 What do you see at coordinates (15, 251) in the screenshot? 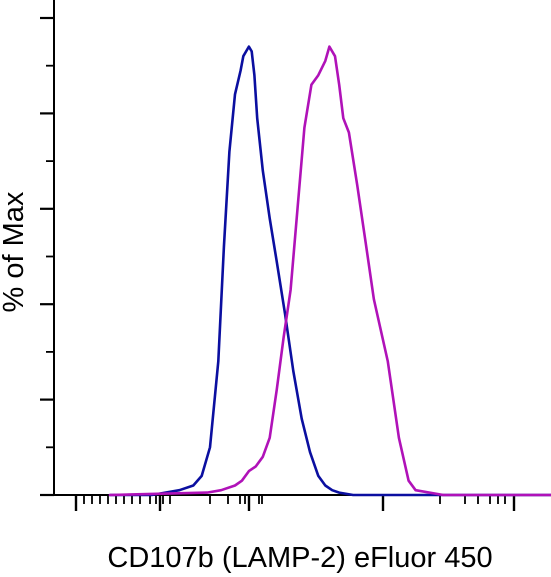
I see `y-axis-title: % of Max` at bounding box center [15, 251].